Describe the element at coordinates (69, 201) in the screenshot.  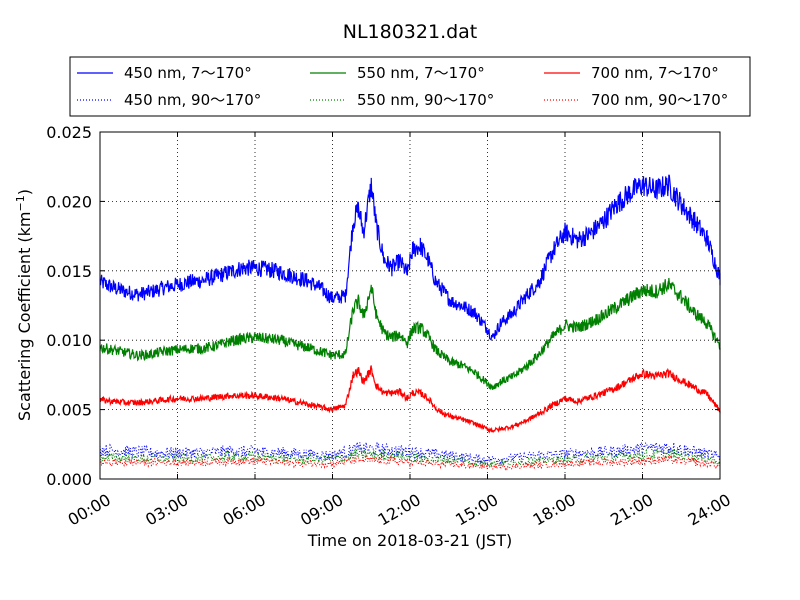
I see `y-tick-label: 0.020` at that location.